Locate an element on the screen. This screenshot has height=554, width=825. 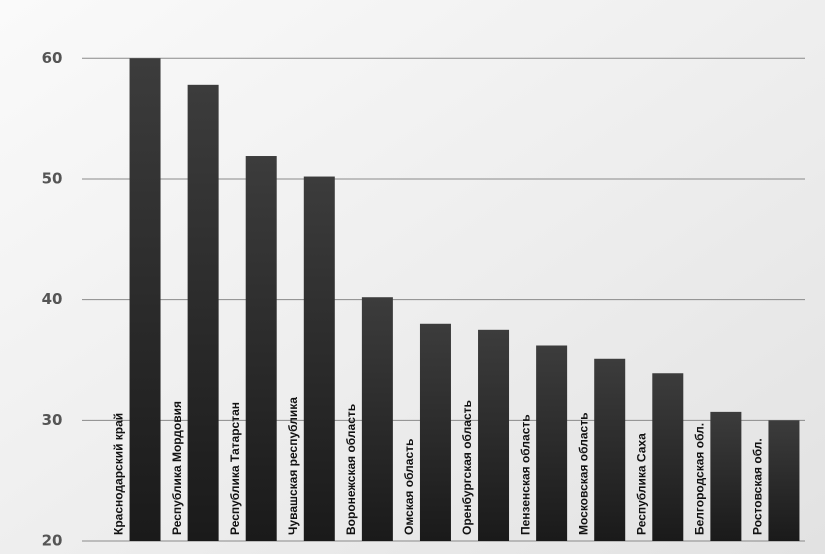
x-tick-label: Краснодарский край is located at coordinates (119, 474).